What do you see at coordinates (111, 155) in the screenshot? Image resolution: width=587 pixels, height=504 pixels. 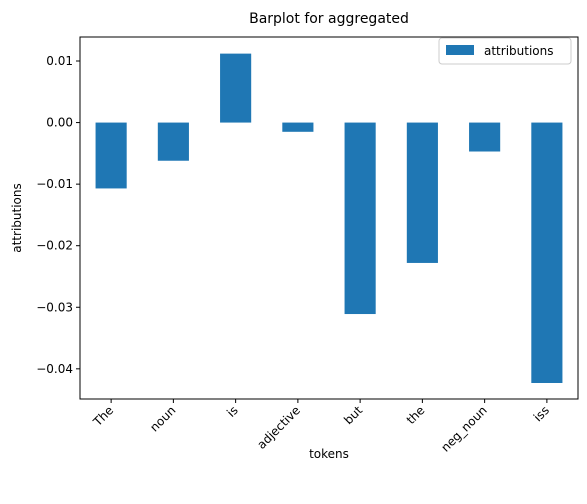 I see `bar-The` at bounding box center [111, 155].